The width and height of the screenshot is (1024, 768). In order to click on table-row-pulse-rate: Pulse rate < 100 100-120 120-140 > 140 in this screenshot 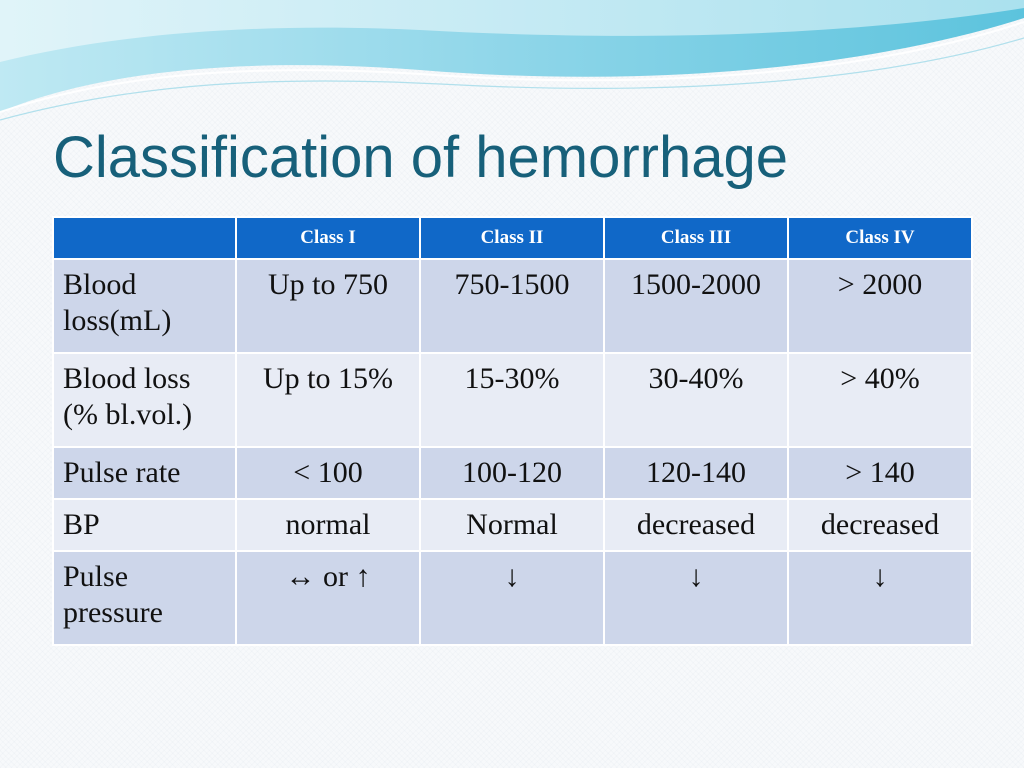, I will do `click(512, 473)`.